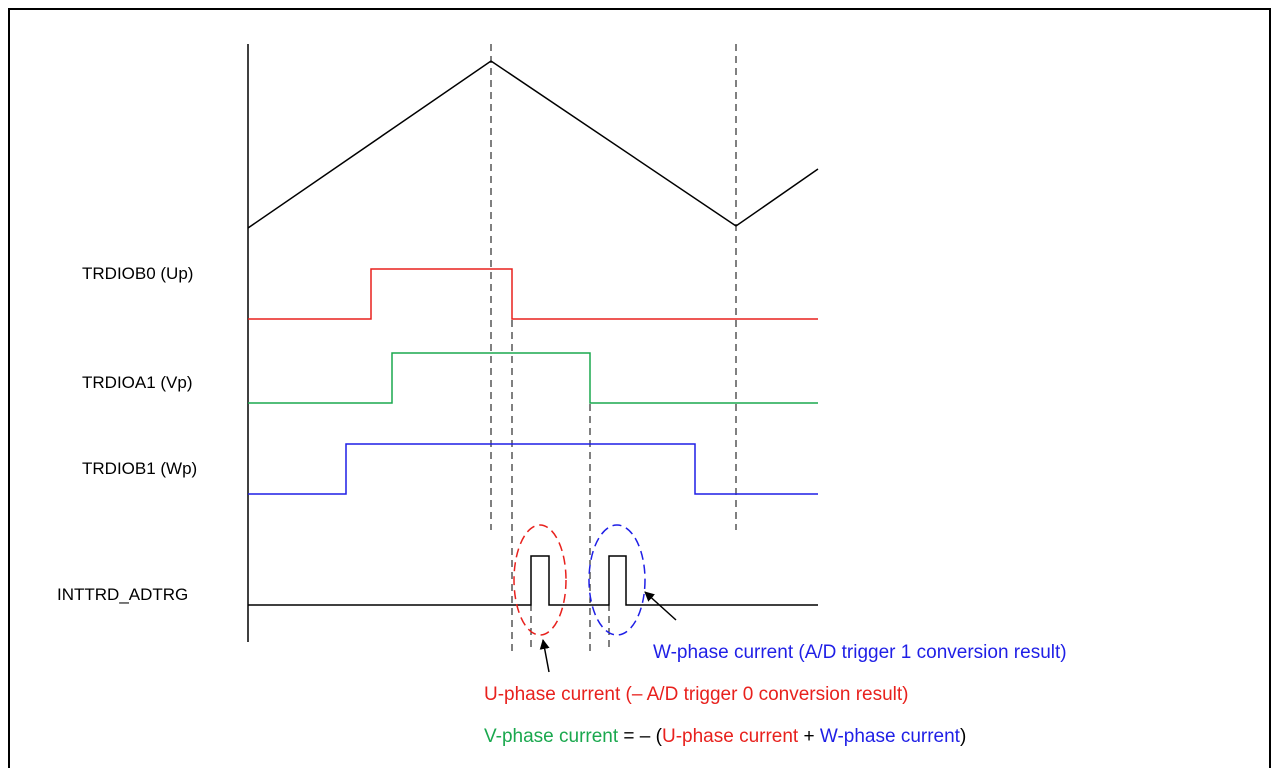  What do you see at coordinates (533, 294) in the screenshot?
I see `up-waveform` at bounding box center [533, 294].